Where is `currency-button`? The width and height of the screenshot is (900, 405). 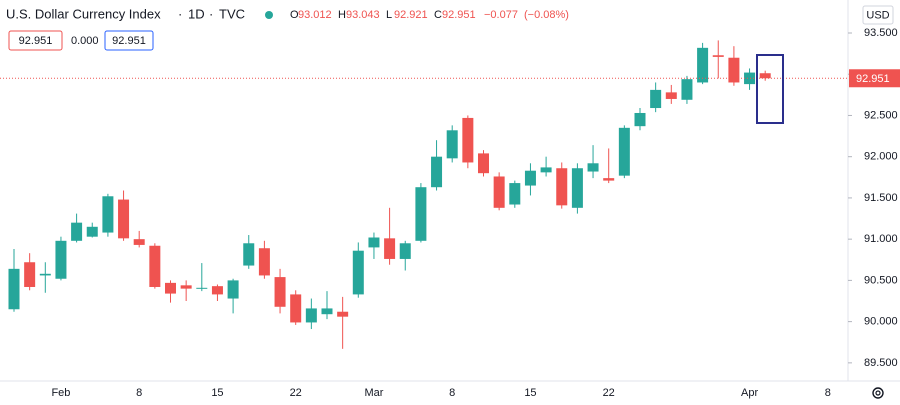 currency-button is located at coordinates (878, 15).